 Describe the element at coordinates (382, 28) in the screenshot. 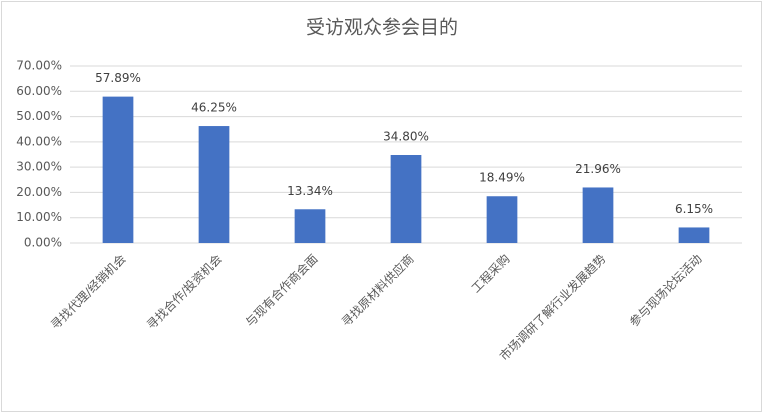

I see `chart-title: 受访观众参会目的` at that location.